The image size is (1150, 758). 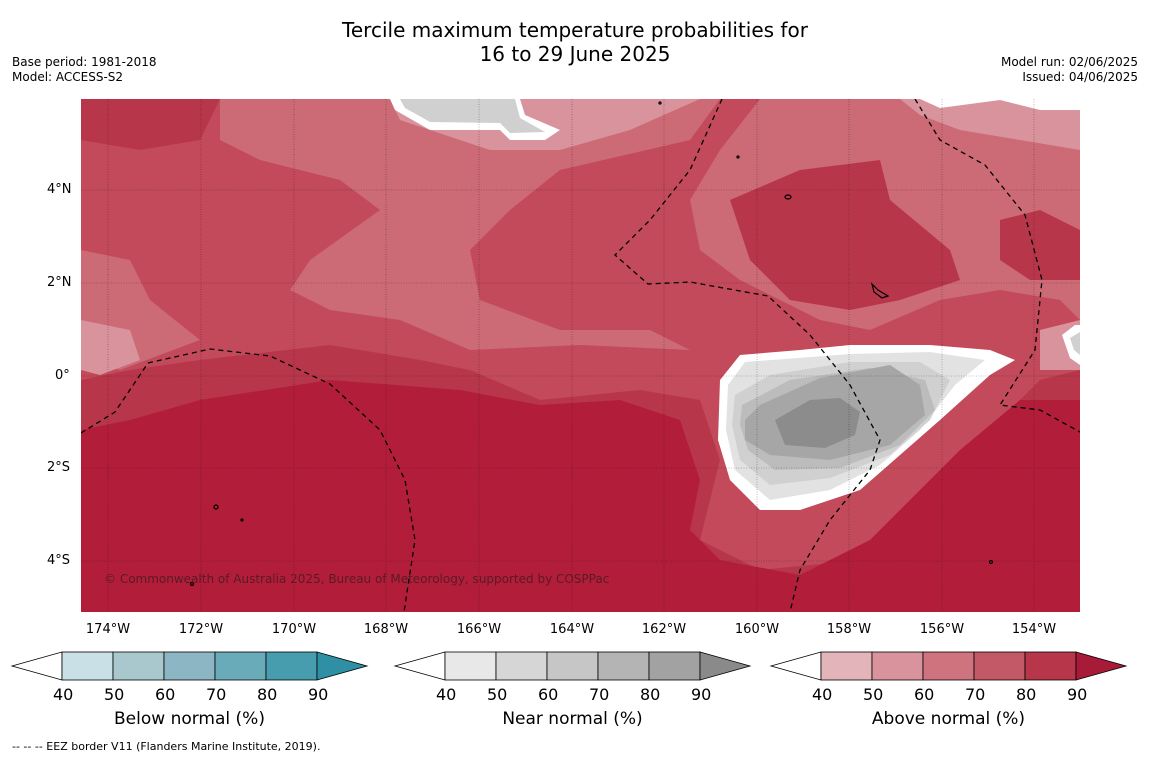 I want to click on model-run: Model run: 02/06/2025, so click(x=1069, y=62).